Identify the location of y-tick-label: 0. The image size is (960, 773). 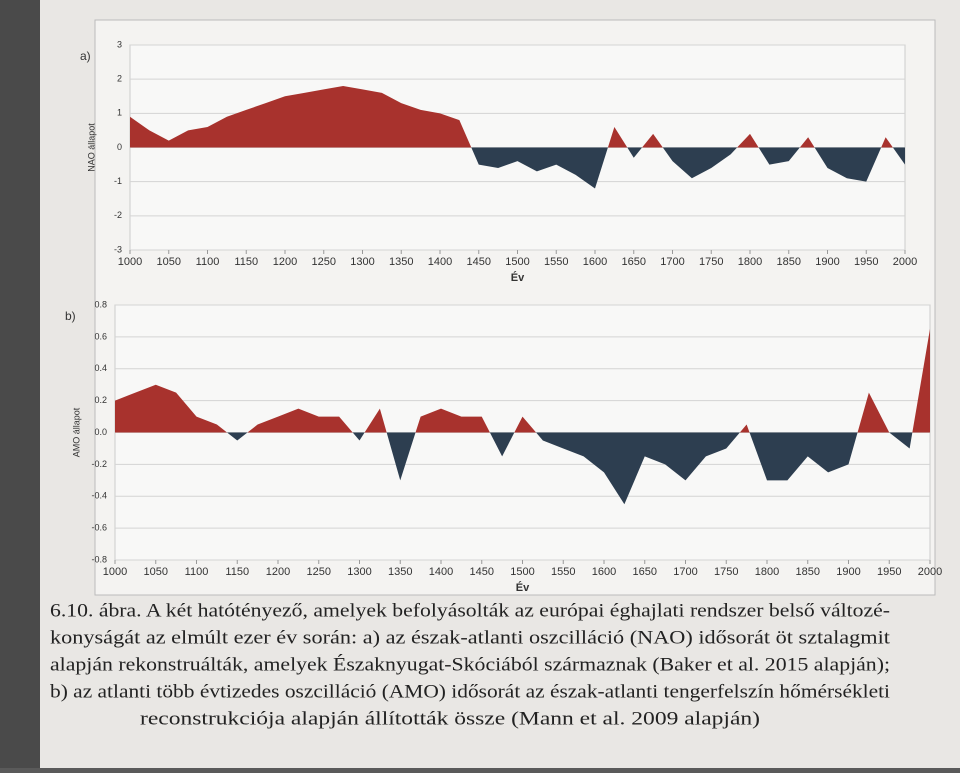
(119, 147).